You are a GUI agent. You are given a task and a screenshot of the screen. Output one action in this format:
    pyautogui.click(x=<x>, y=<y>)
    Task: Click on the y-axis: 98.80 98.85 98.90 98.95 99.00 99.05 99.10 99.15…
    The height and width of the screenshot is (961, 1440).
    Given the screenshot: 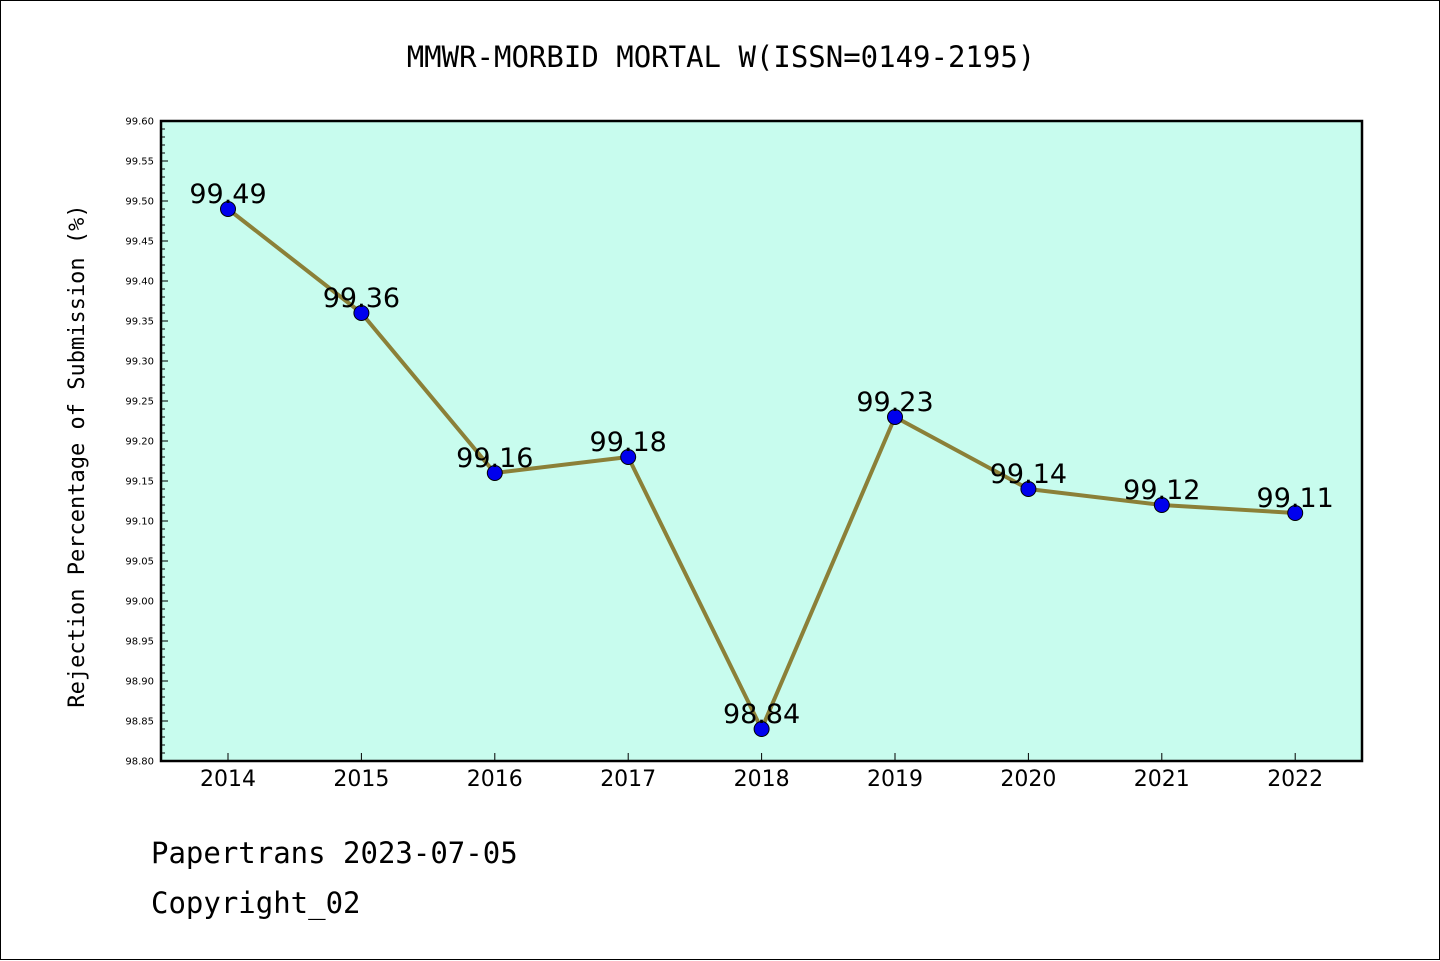 What is the action you would take?
    pyautogui.click(x=146, y=442)
    